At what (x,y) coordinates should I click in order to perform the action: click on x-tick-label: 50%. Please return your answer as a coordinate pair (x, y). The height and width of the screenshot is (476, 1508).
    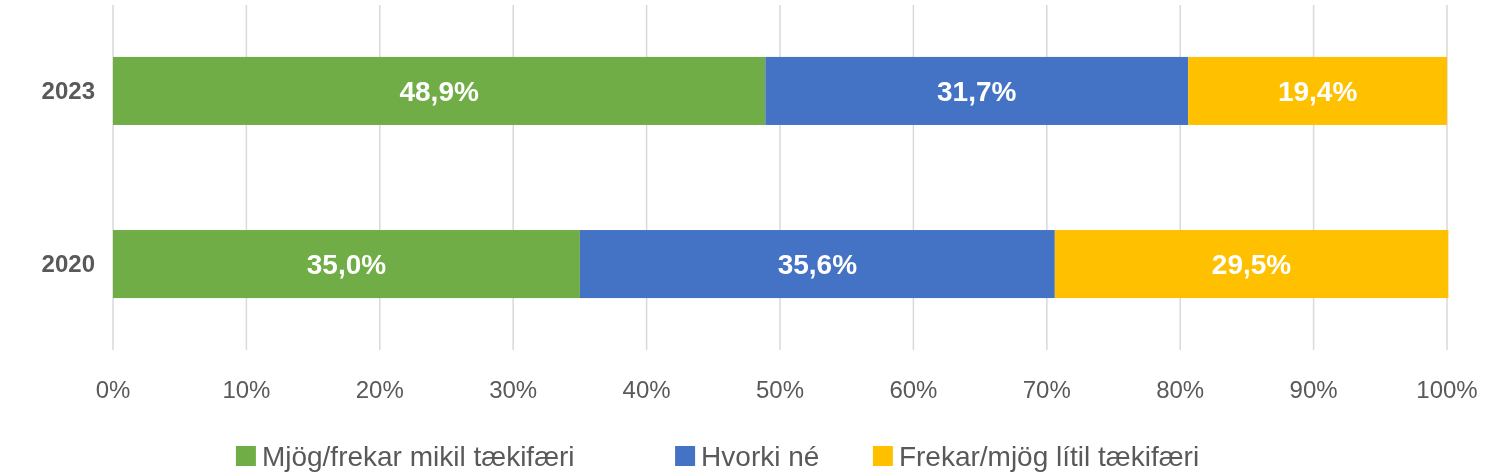
    Looking at the image, I should click on (780, 390).